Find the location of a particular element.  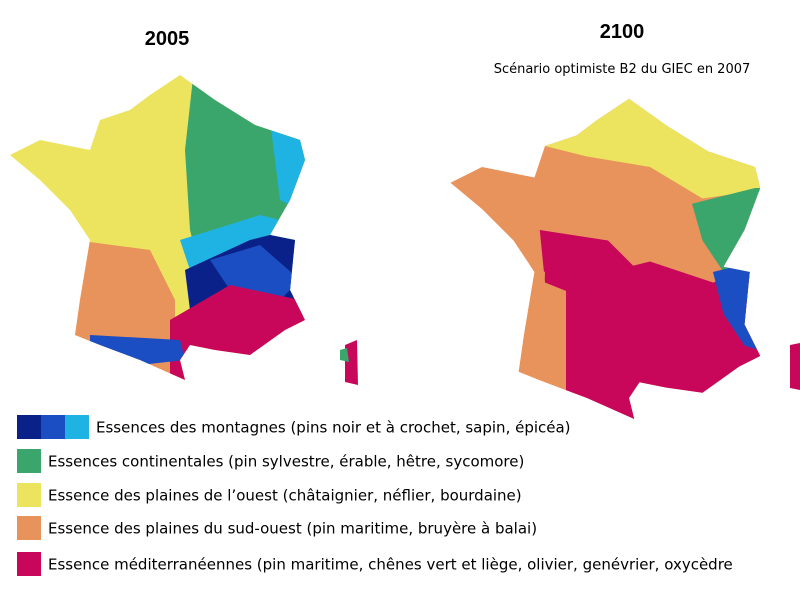

map-subtitle: Scénario optimiste B2 du GIEC en 2007 is located at coordinates (622, 69).